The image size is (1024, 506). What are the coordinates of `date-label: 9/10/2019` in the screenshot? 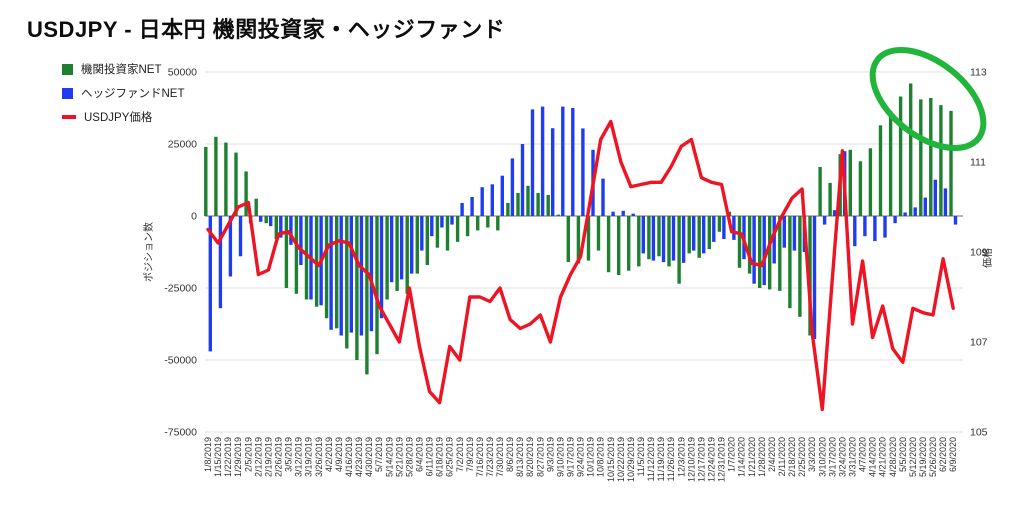 It's located at (560, 457).